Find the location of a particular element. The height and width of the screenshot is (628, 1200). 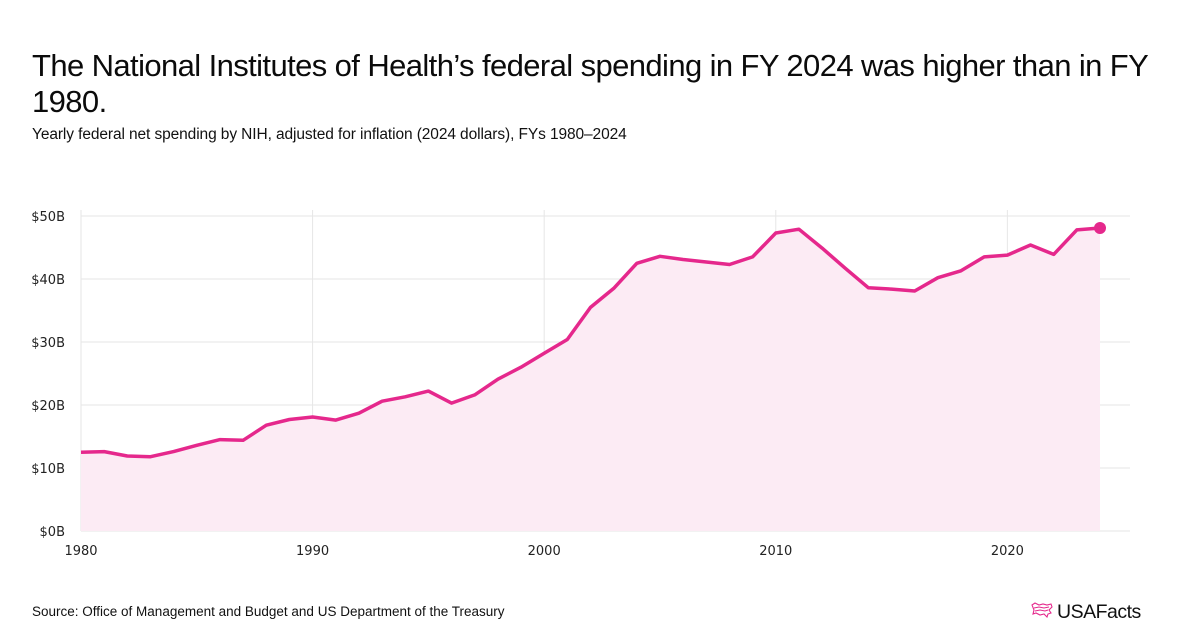

y-tick-label: $0B is located at coordinates (52, 532).